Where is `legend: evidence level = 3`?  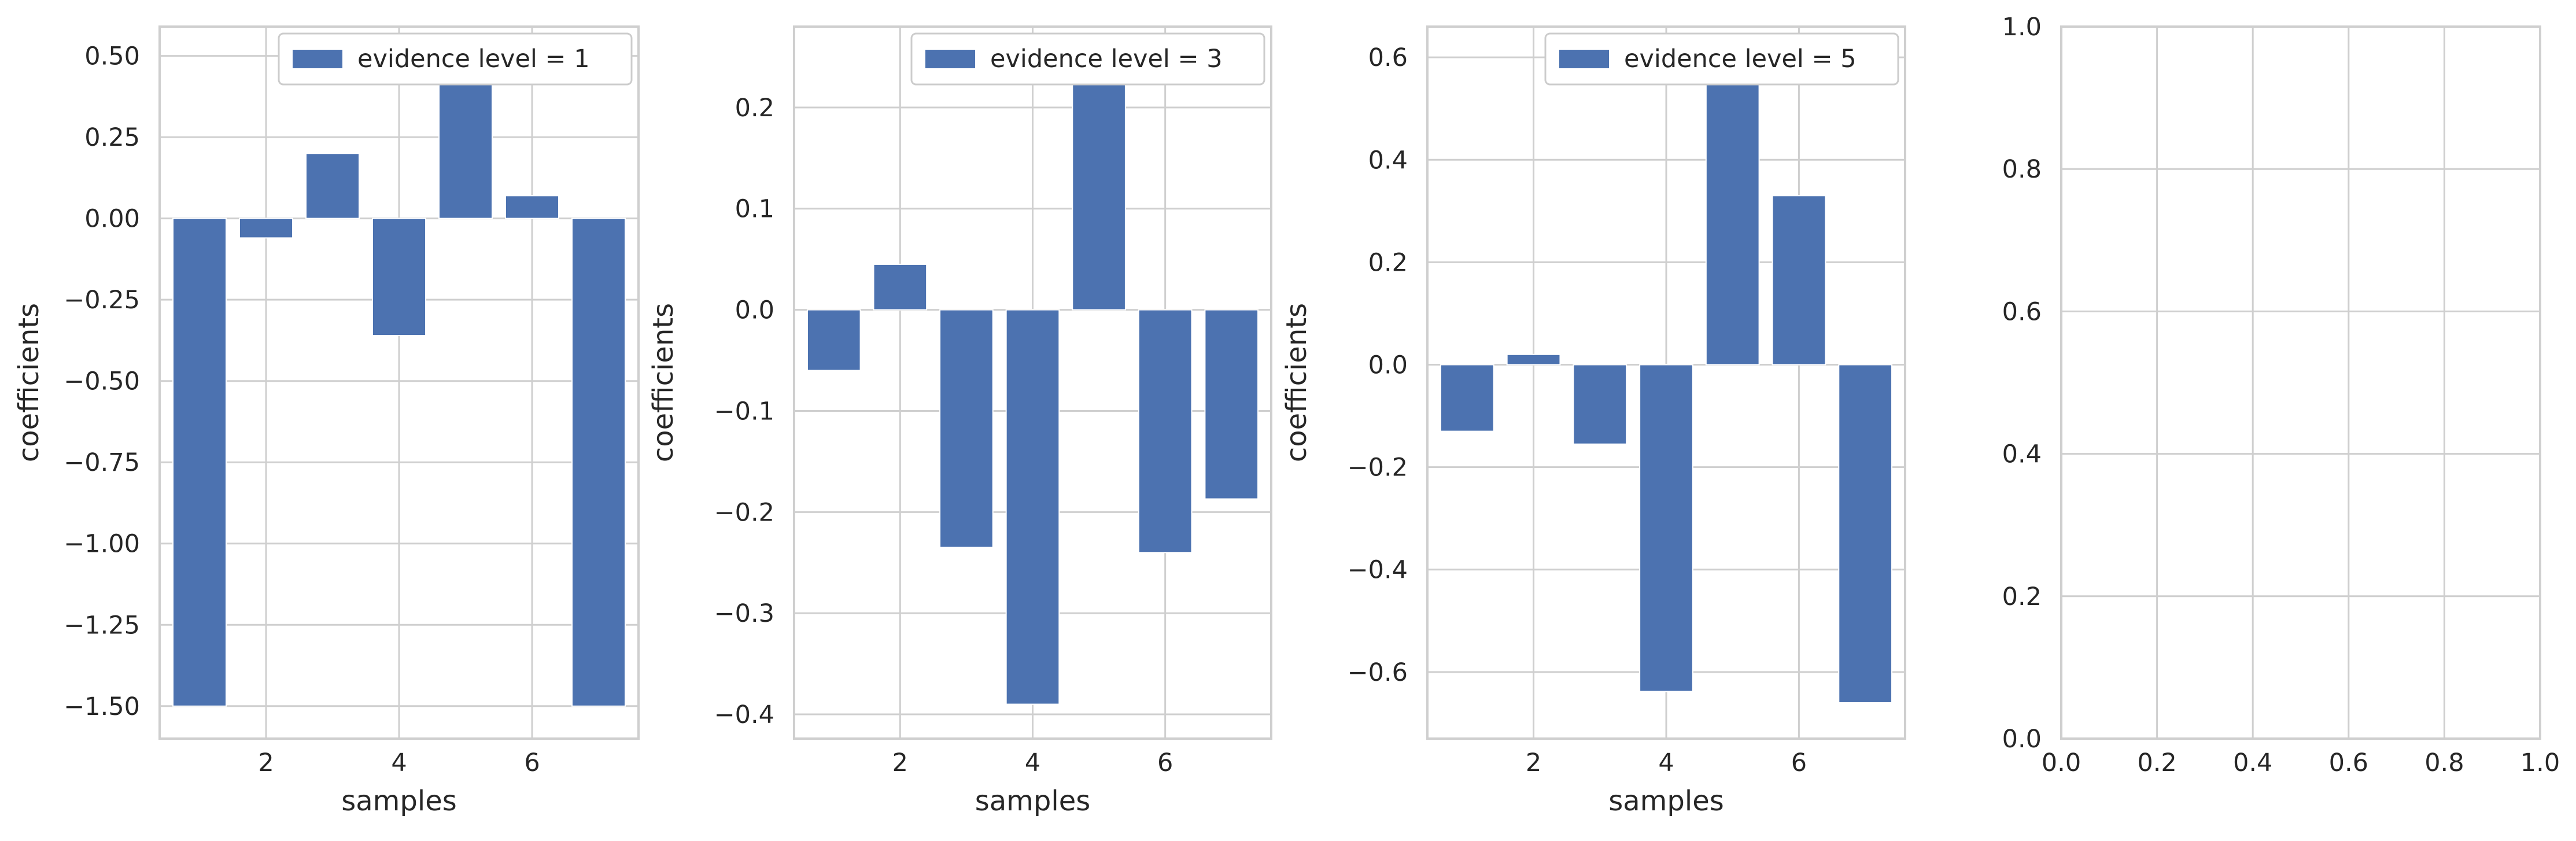
legend: evidence level = 3 is located at coordinates (1087, 59).